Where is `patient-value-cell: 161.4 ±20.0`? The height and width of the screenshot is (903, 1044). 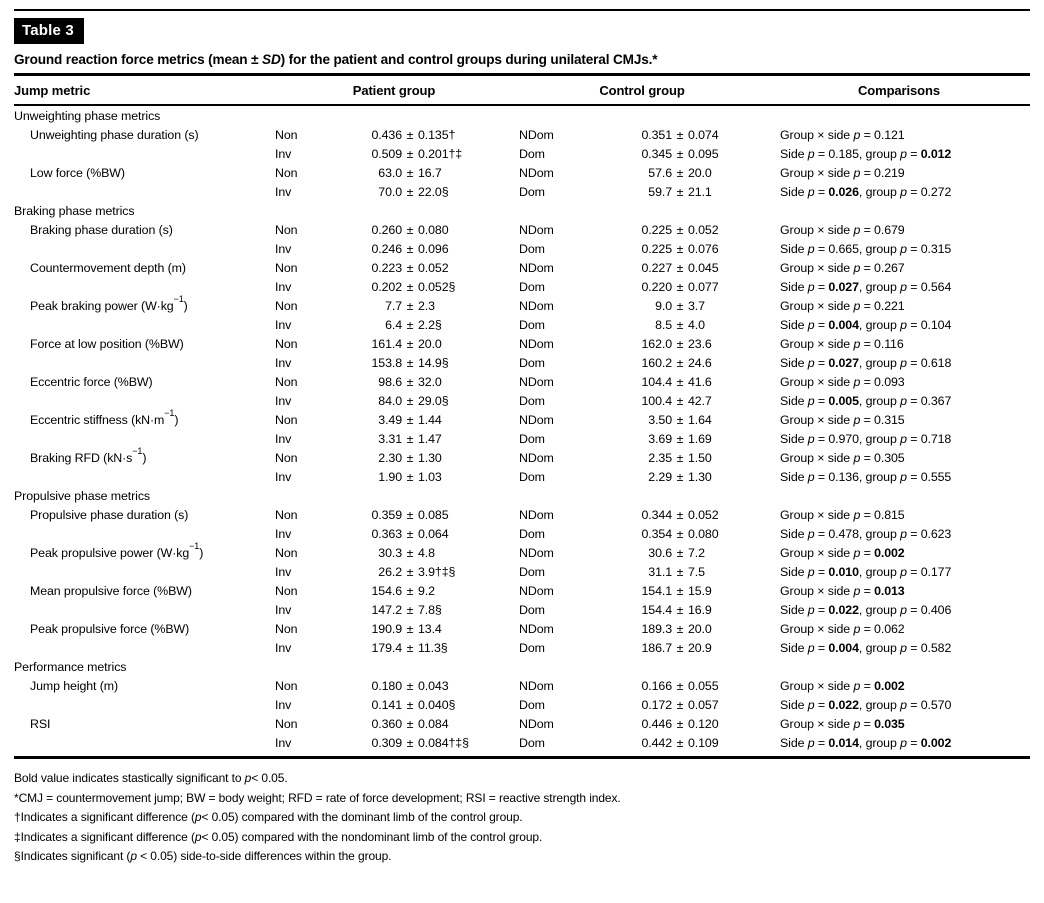
patient-value-cell: 161.4 ±20.0 is located at coordinates (431, 344).